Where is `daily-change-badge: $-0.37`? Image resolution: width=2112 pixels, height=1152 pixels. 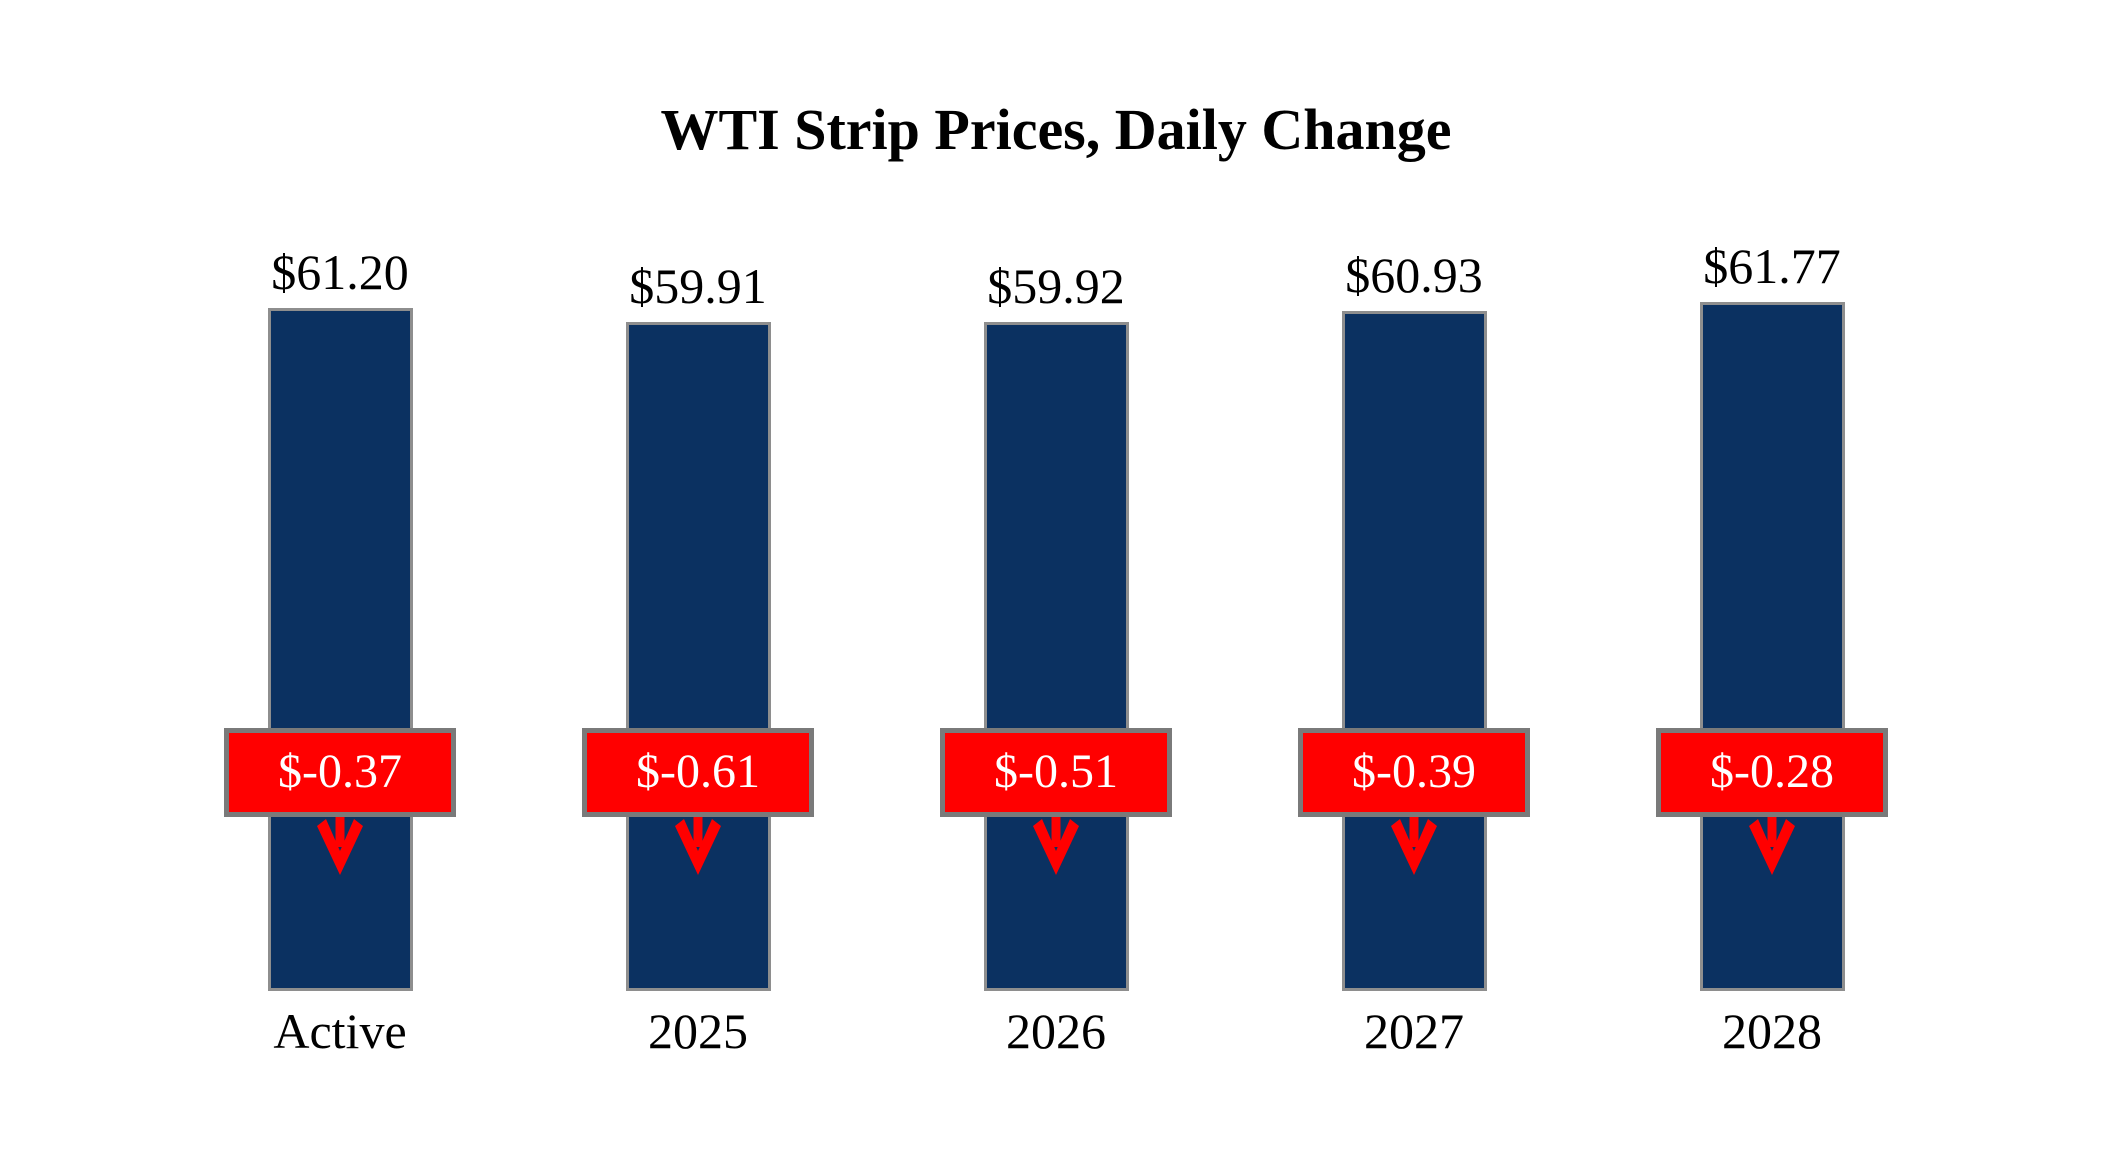 daily-change-badge: $-0.37 is located at coordinates (340, 772).